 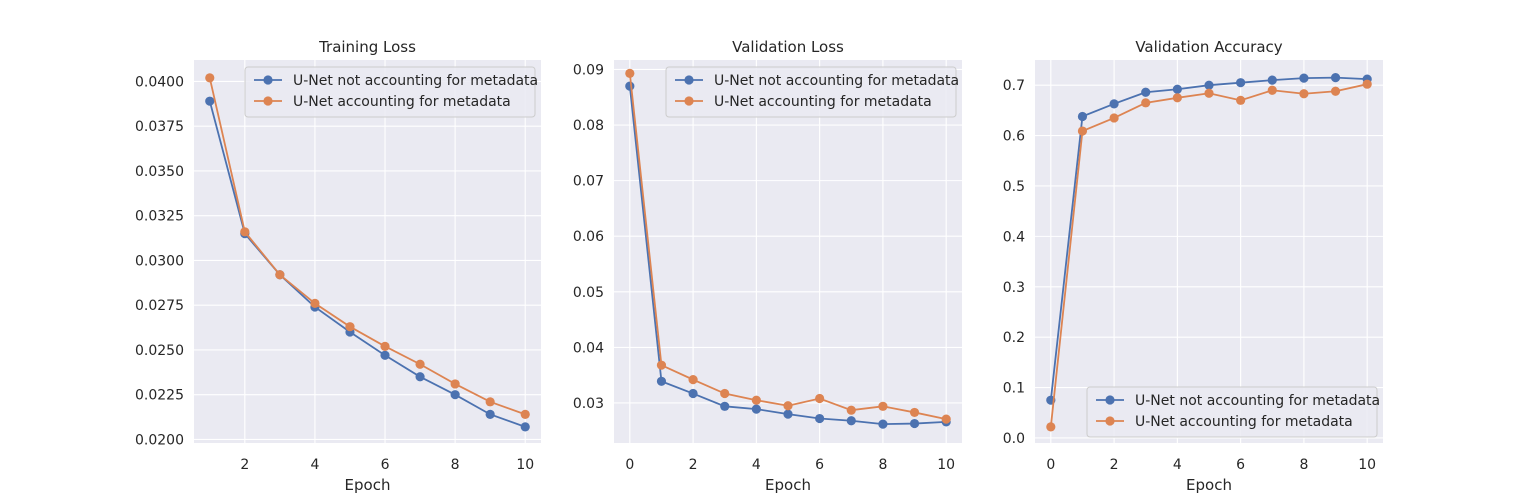 I want to click on y-tick-label: 0.09, so click(x=588, y=70).